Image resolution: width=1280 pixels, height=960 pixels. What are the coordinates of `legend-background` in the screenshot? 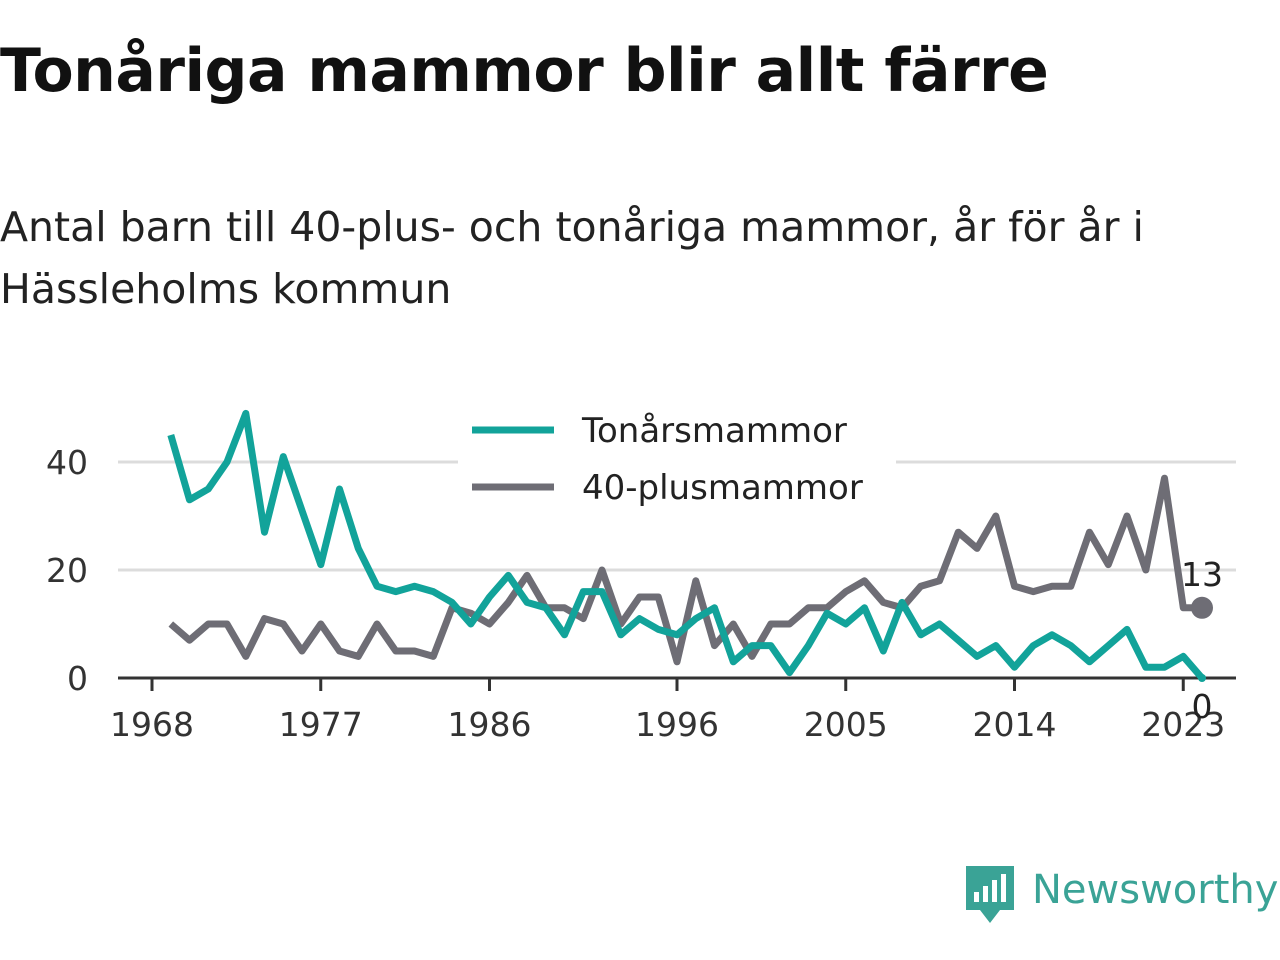 It's located at (677, 459).